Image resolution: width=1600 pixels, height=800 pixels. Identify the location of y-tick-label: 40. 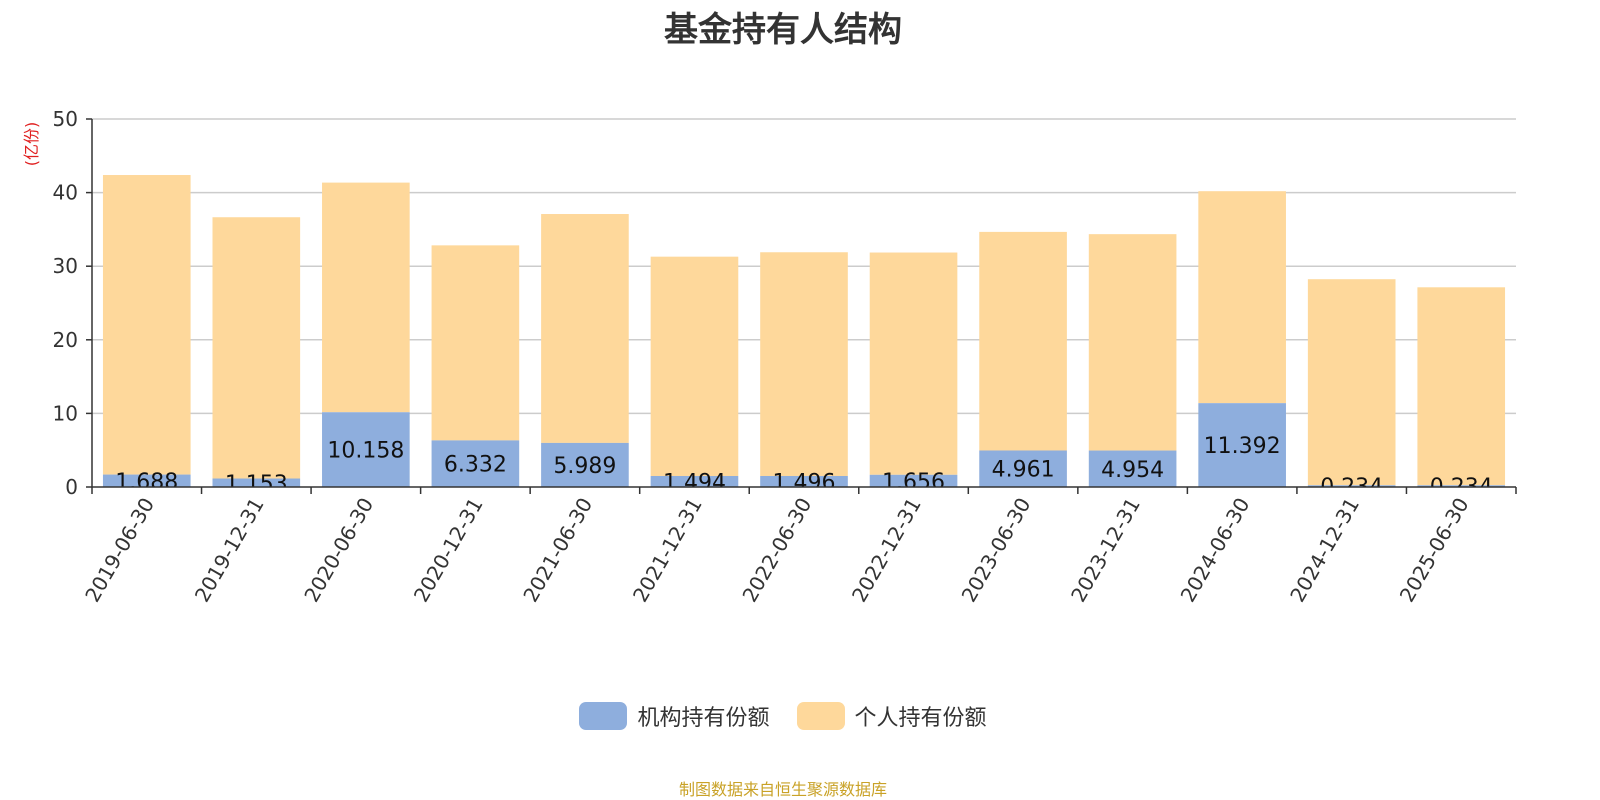
(65, 193).